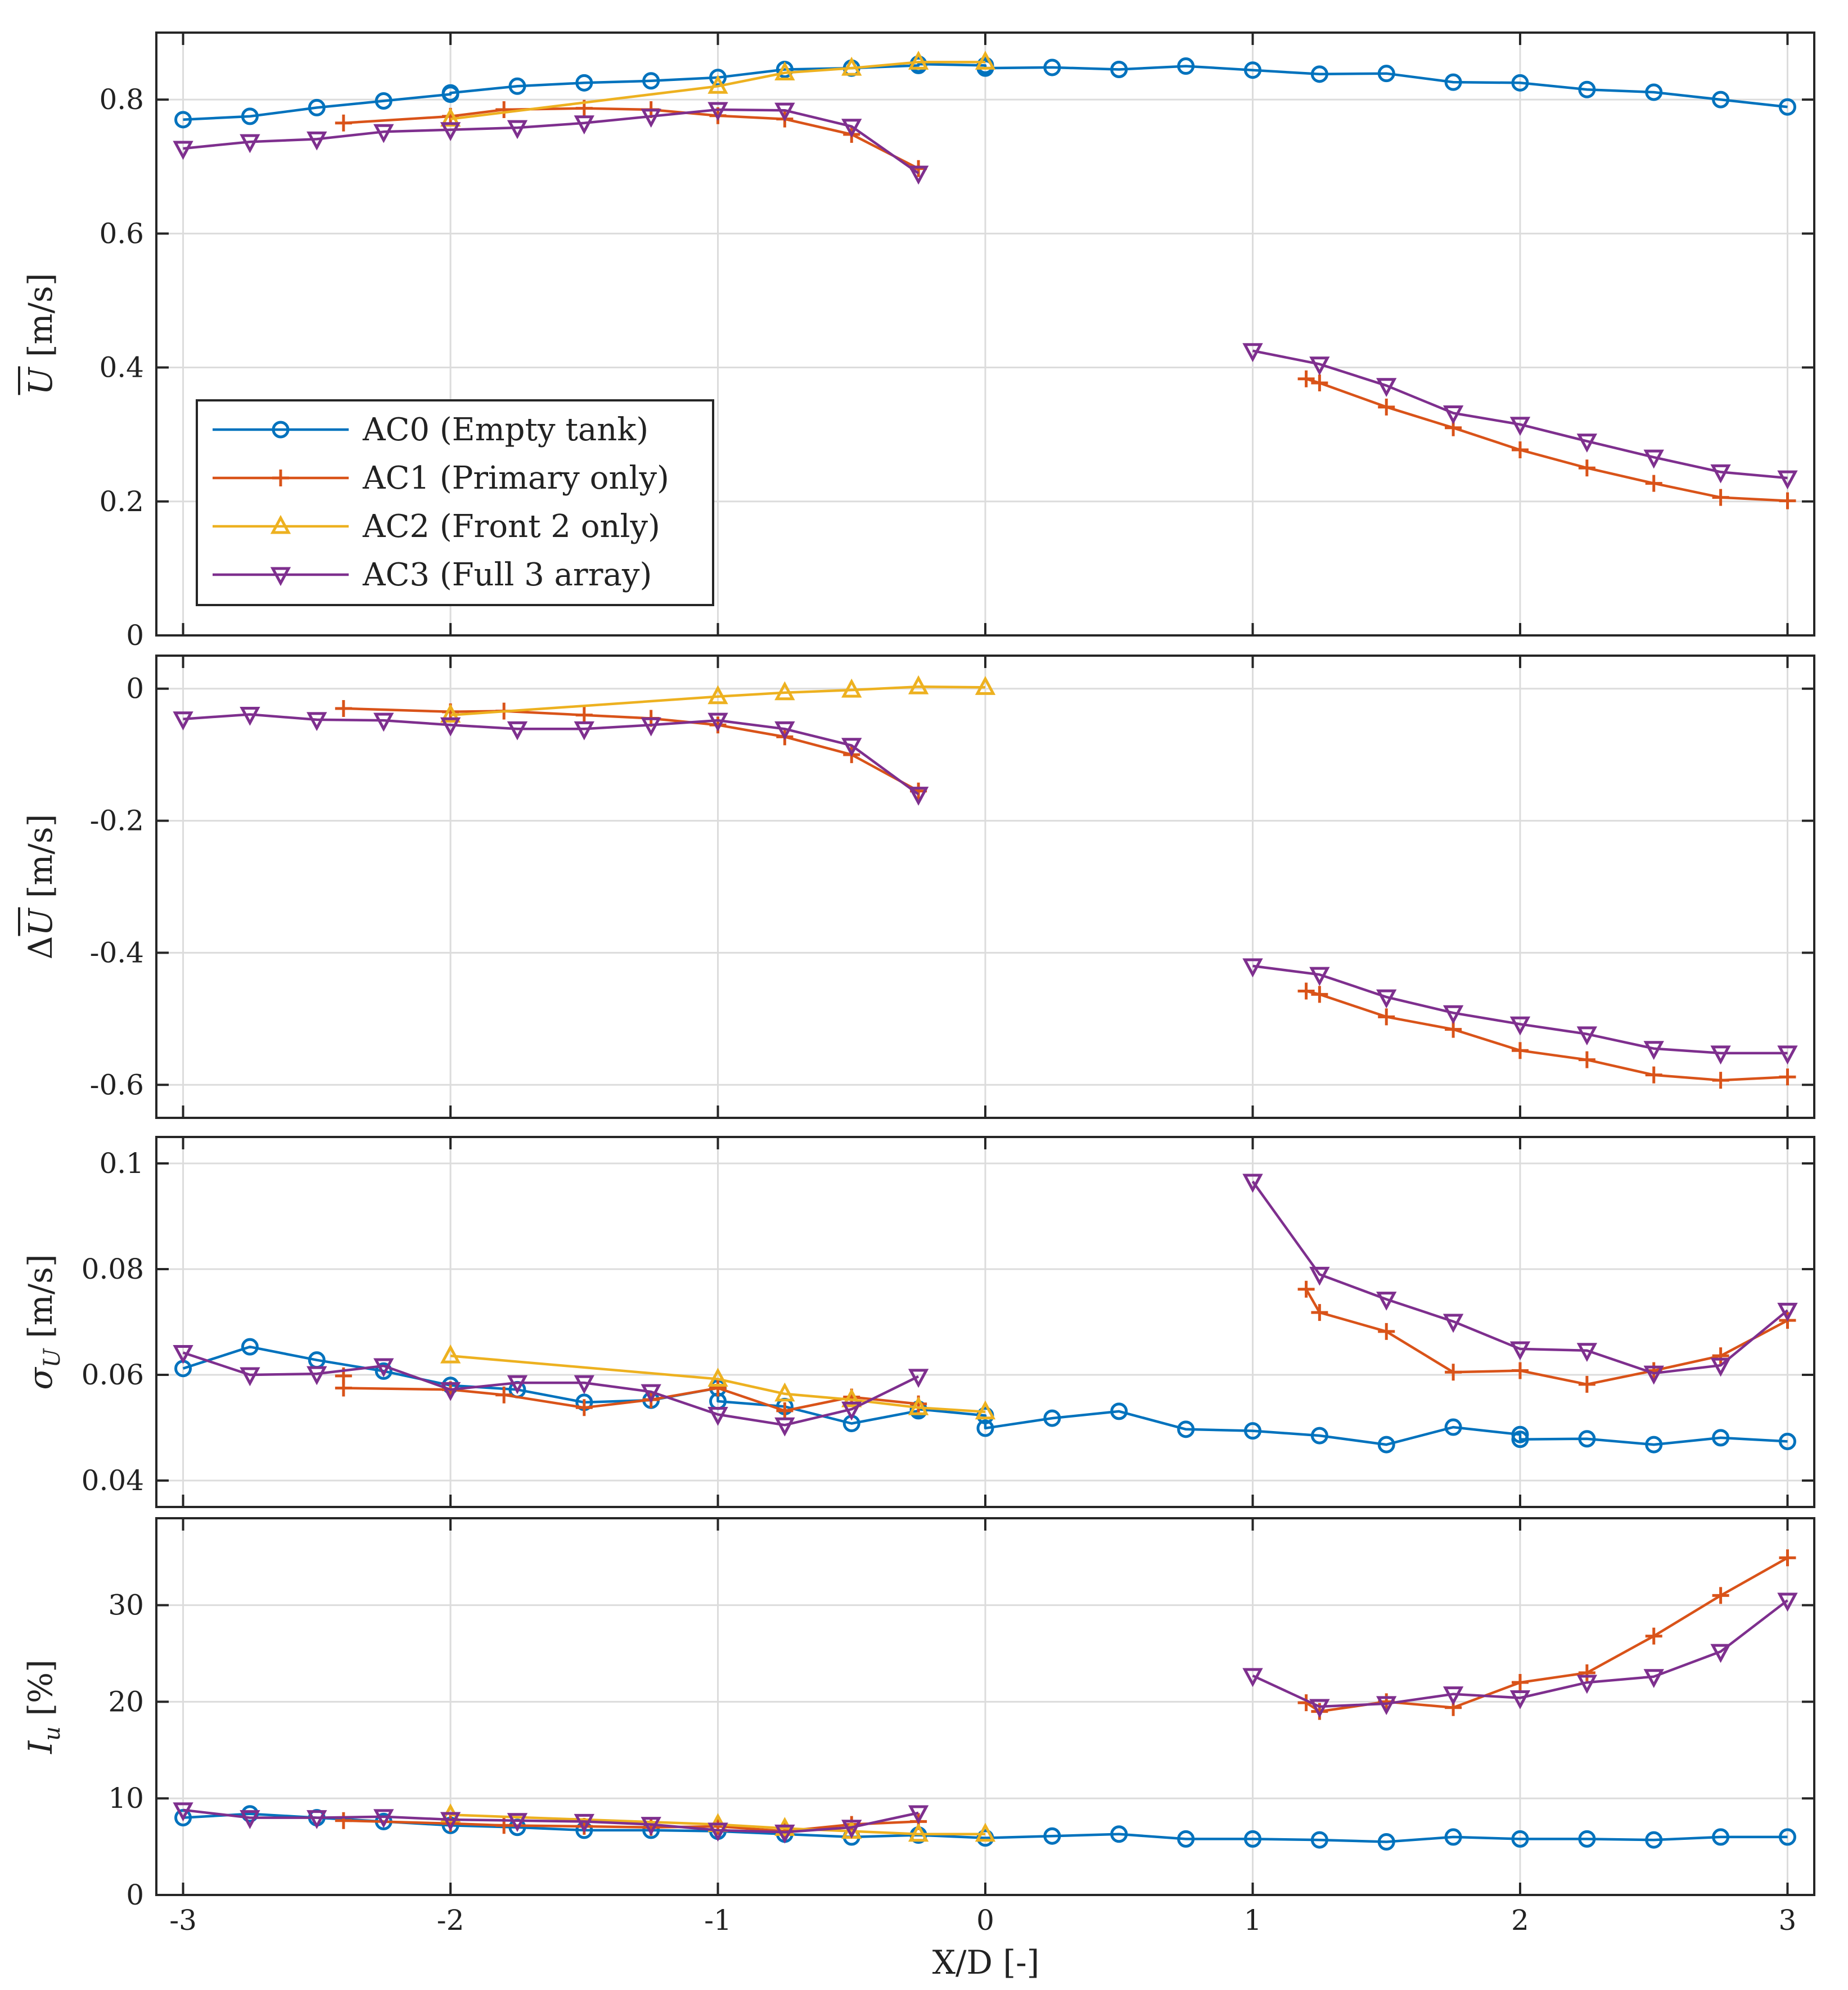 The height and width of the screenshot is (1990, 1848). What do you see at coordinates (40, 1692) in the screenshot?
I see `y-label-unit: [%]` at bounding box center [40, 1692].